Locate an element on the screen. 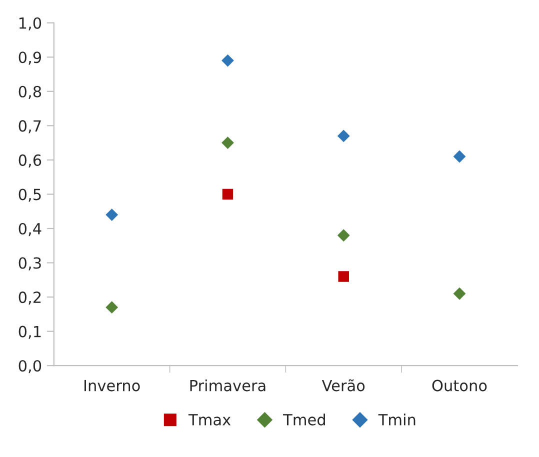 Image resolution: width=539 pixels, height=457 pixels. y-tick-label: 0,4 is located at coordinates (30, 229).